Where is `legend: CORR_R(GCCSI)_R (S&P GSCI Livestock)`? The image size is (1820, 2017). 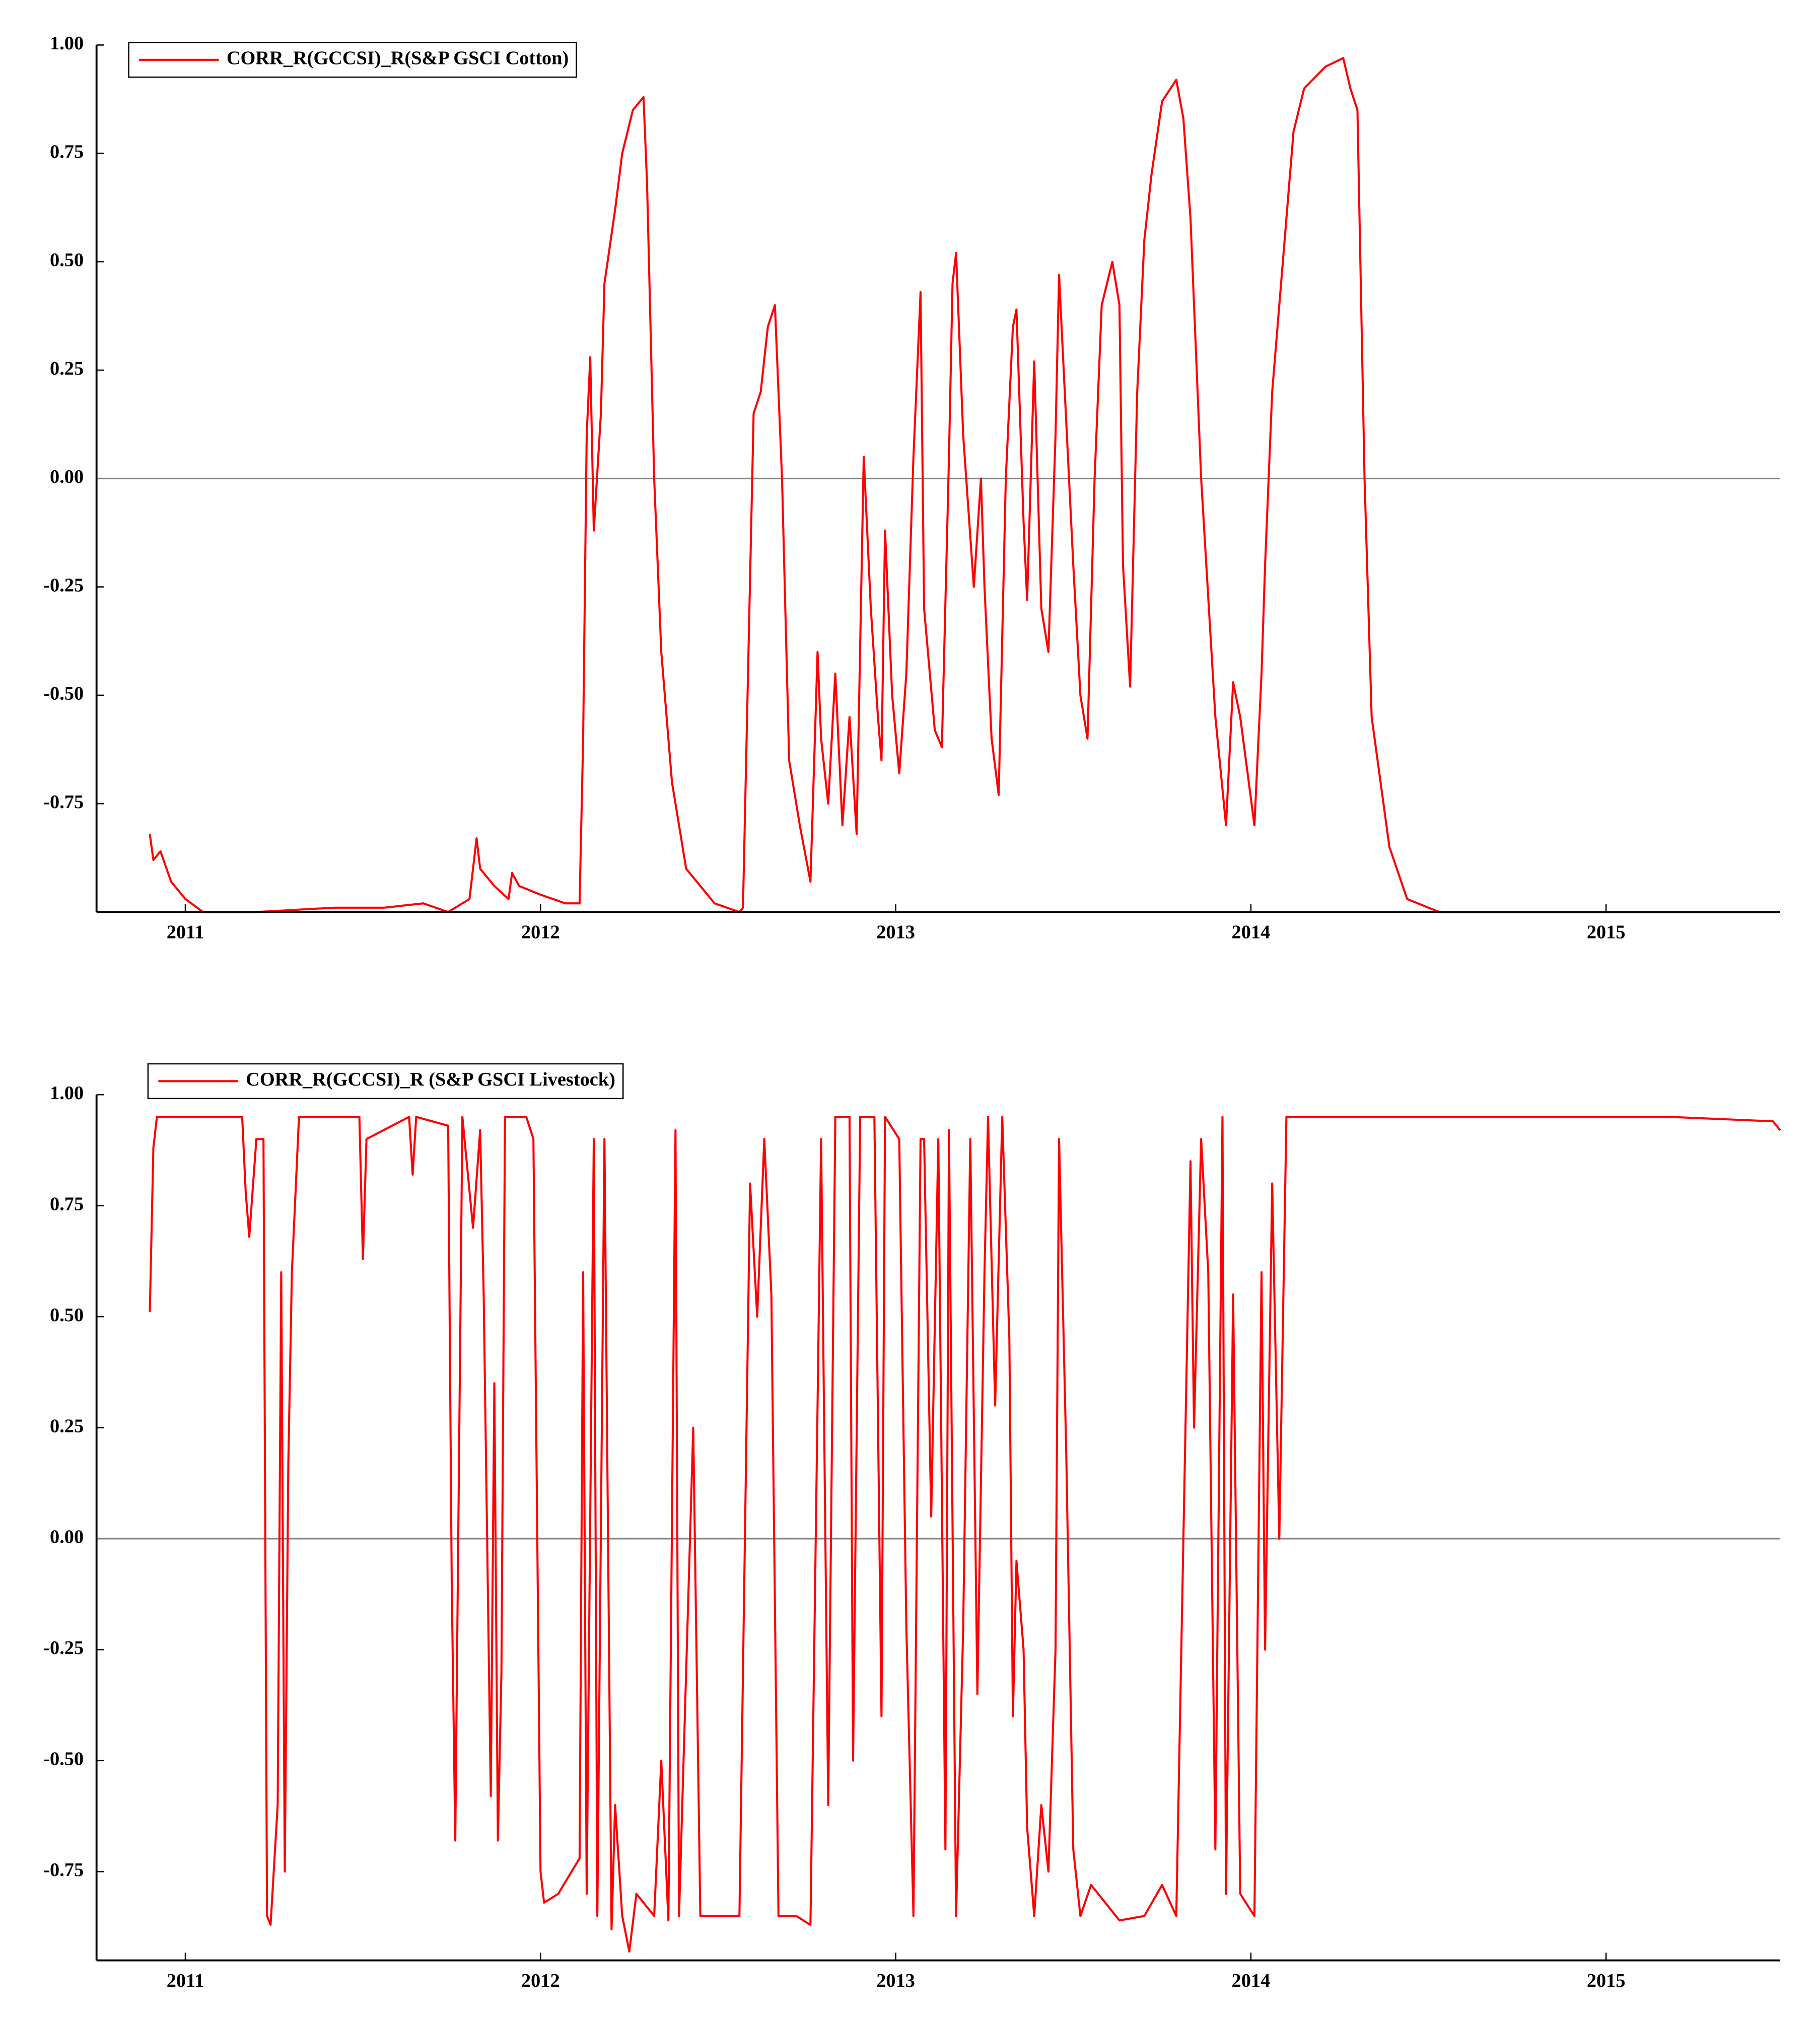 legend: CORR_R(GCCSI)_R (S&P GSCI Livestock) is located at coordinates (385, 1081).